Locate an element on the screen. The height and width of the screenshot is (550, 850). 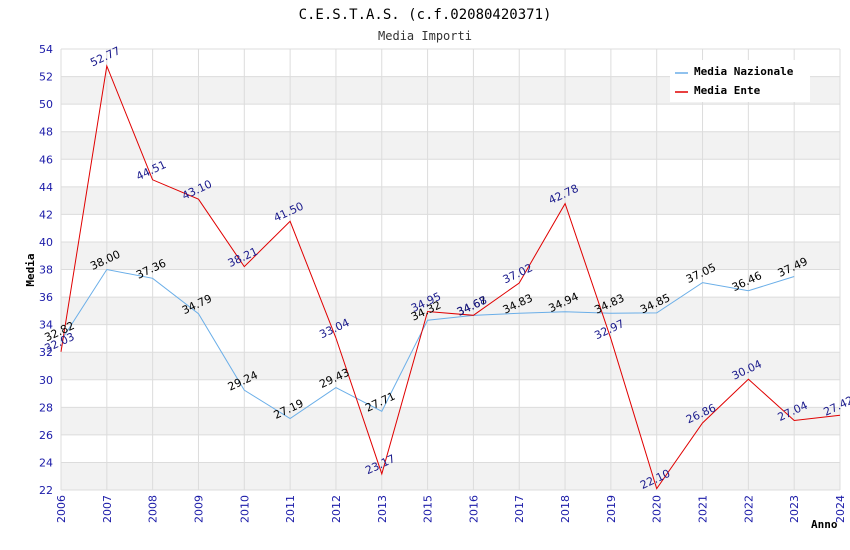
x-tick-label: 2019 is located at coordinates (611, 509).